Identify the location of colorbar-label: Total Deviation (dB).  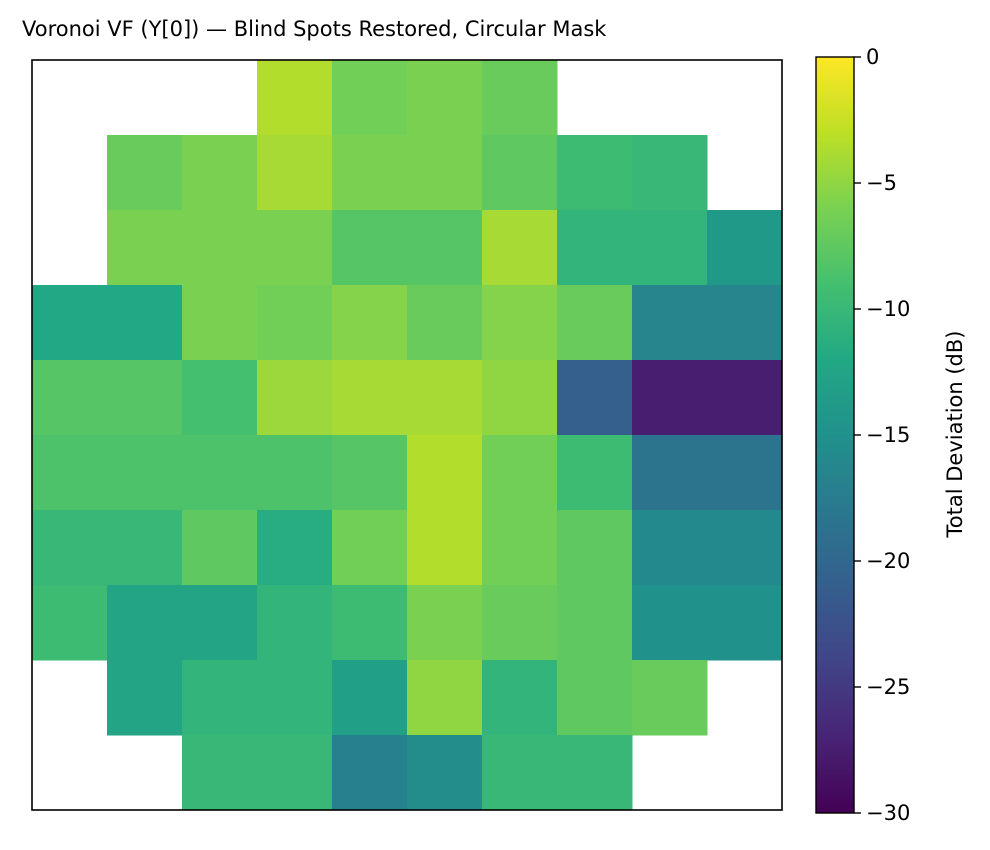
(955, 434).